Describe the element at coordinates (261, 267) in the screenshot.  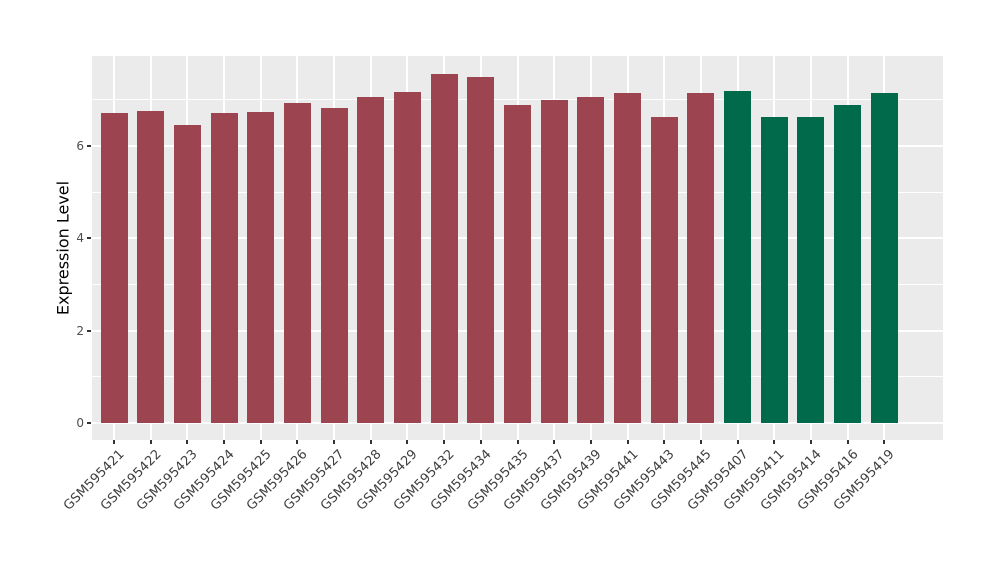
I see `bar-GSM595425` at that location.